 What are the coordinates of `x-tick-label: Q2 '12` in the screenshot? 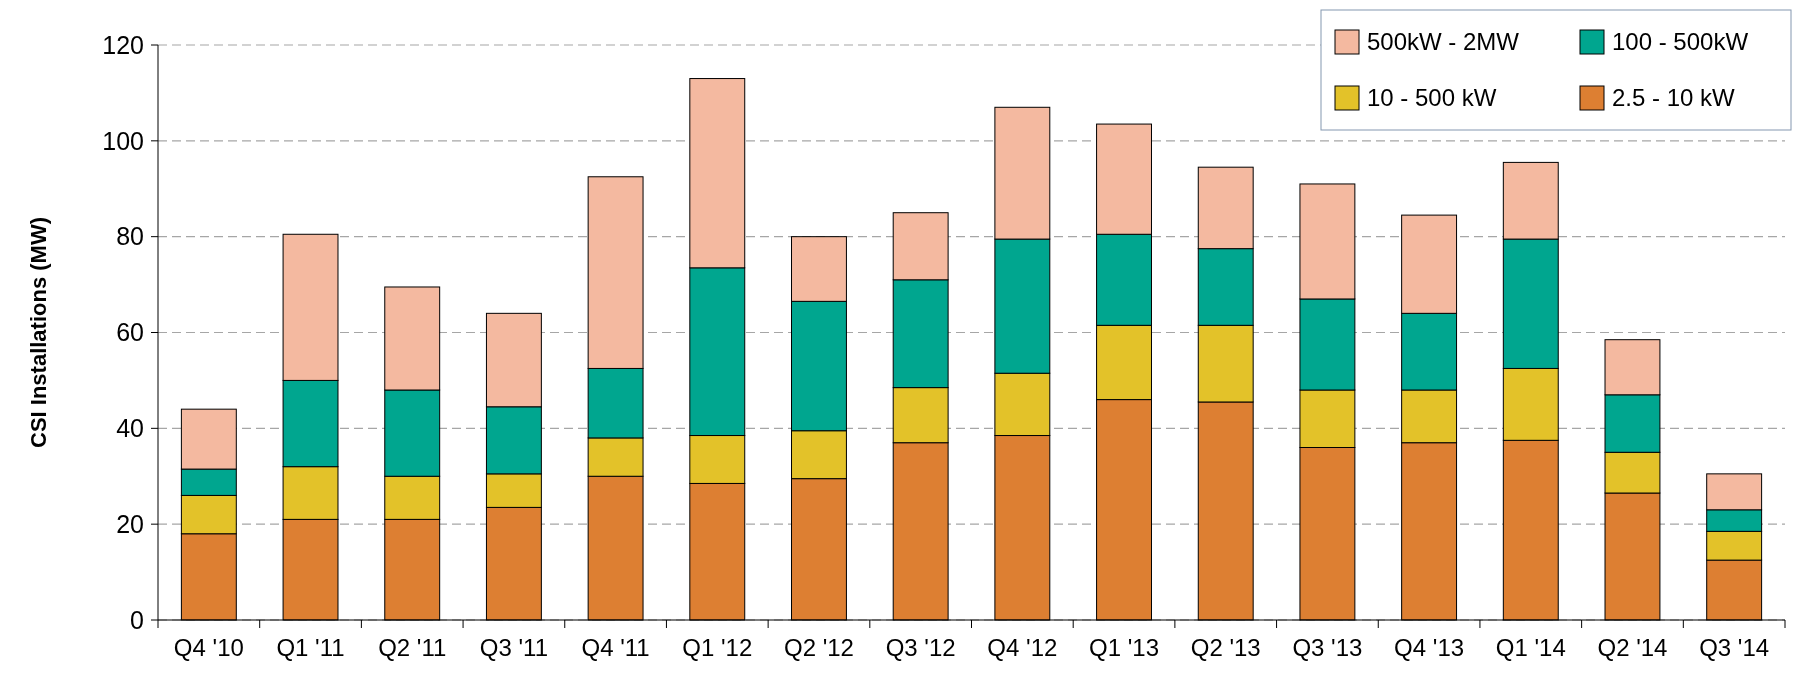 It's located at (818, 647).